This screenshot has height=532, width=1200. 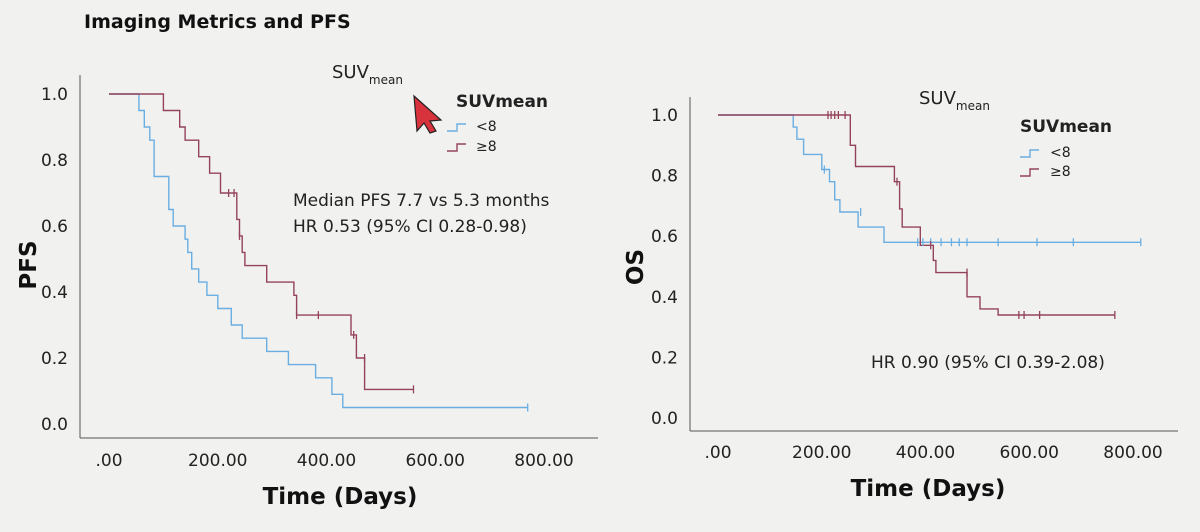 I want to click on median-pfs-annotation: Median PFS 7.7 vs 5.3 months, so click(x=421, y=201).